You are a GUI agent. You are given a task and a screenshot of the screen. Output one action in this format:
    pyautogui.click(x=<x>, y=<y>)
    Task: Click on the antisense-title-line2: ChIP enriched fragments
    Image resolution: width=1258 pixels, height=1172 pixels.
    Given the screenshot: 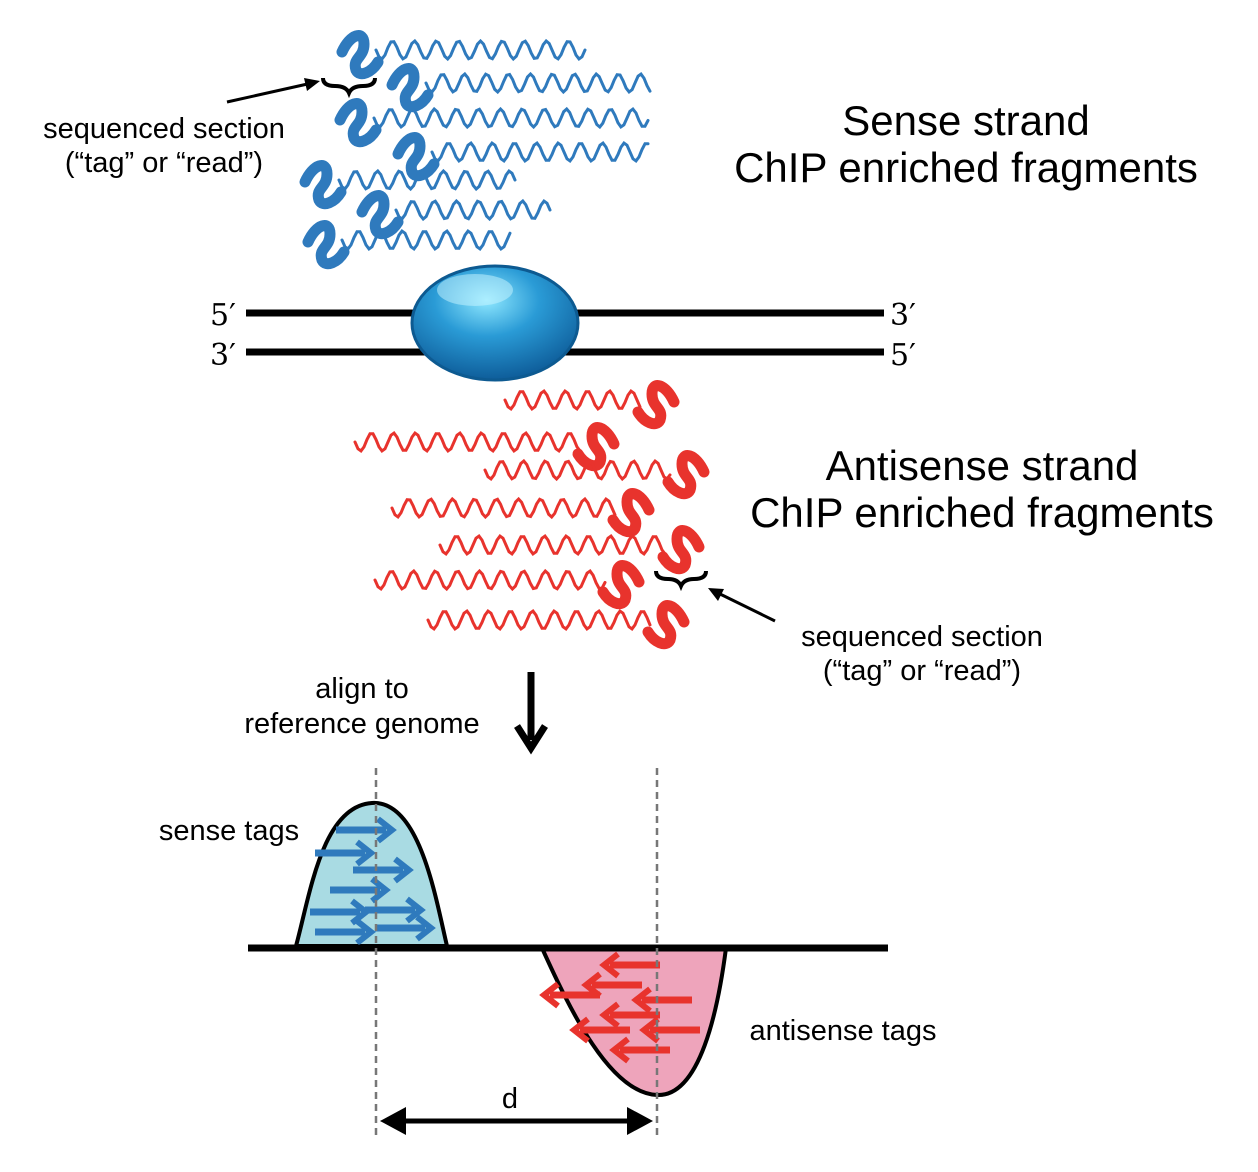 What is the action you would take?
    pyautogui.click(x=982, y=512)
    